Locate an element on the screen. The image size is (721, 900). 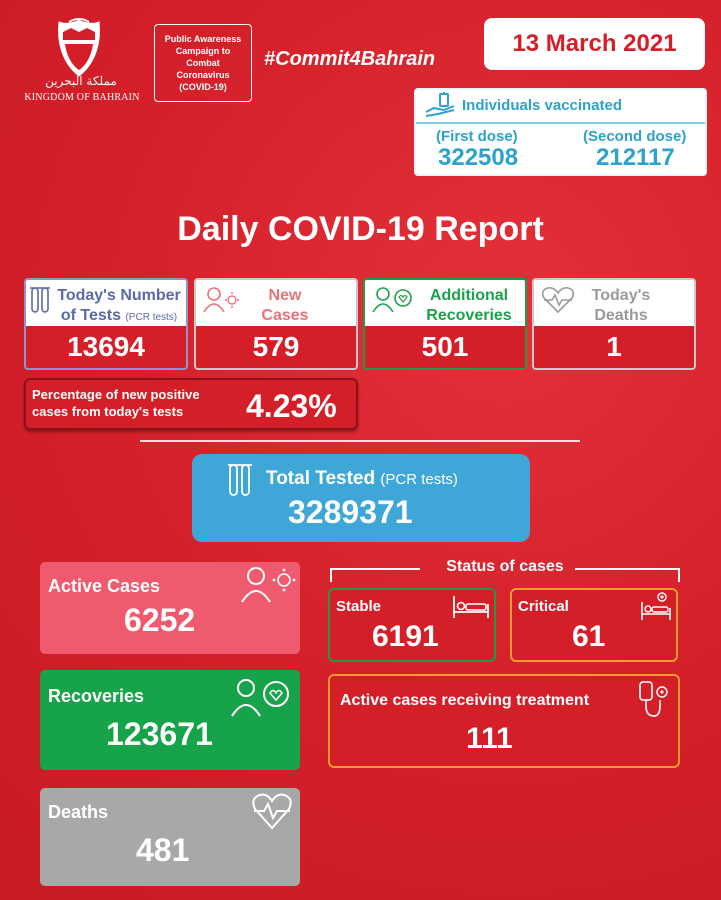
total-recoveries-label: Recoveries is located at coordinates (96, 696).